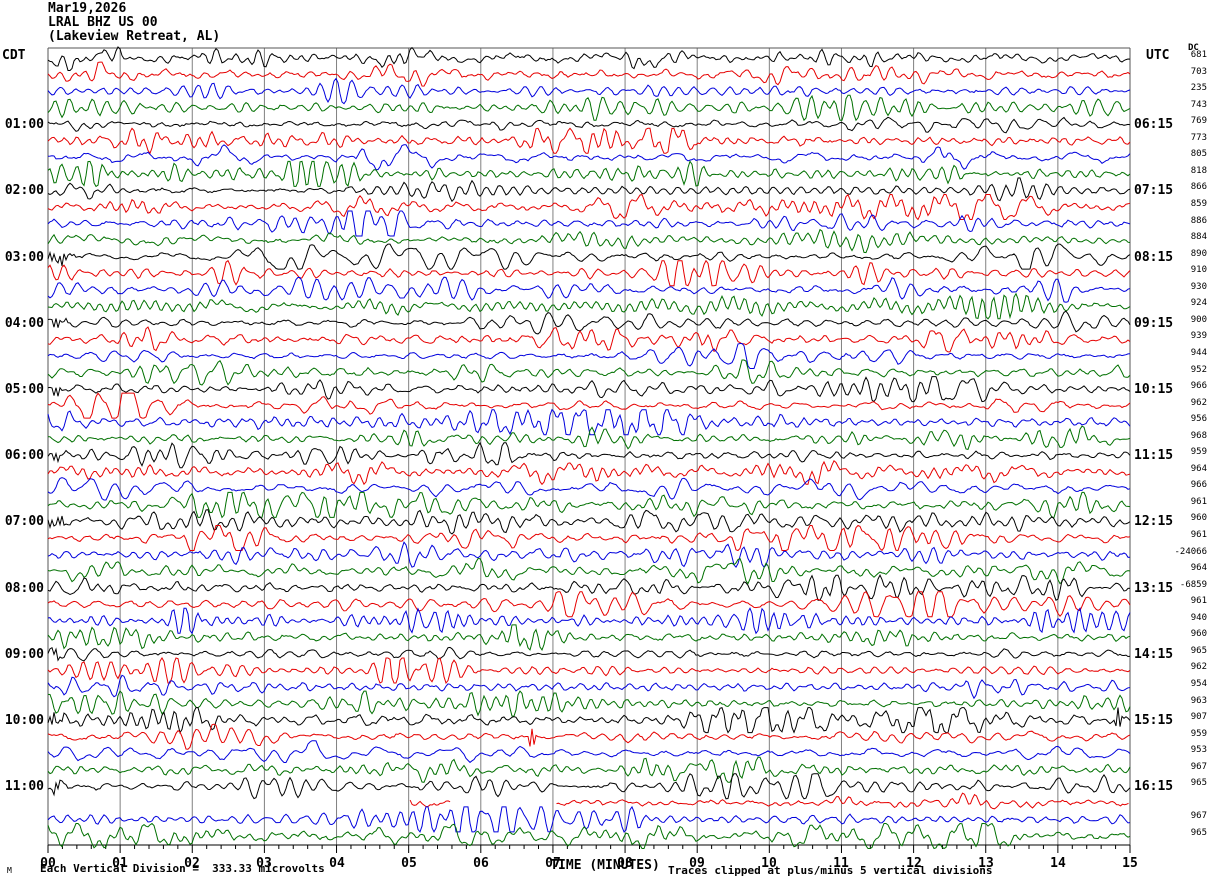 The image size is (1210, 886). Describe the element at coordinates (481, 863) in the screenshot. I see `x-tick-label-06: 06` at that location.